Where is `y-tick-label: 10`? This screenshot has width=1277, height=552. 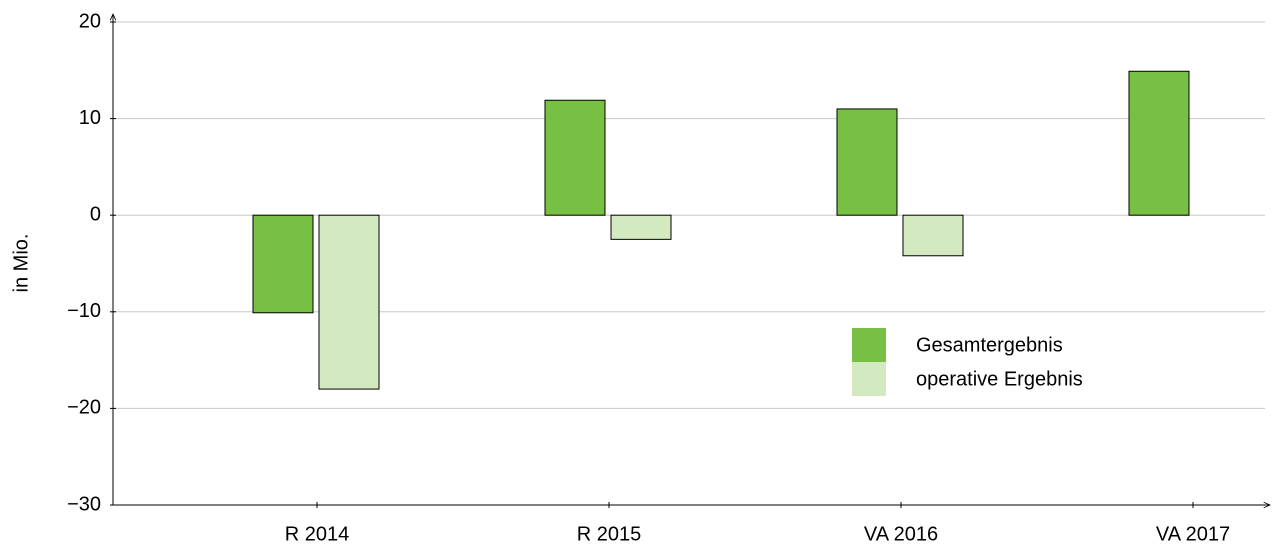
y-tick-label: 10 is located at coordinates (90, 118).